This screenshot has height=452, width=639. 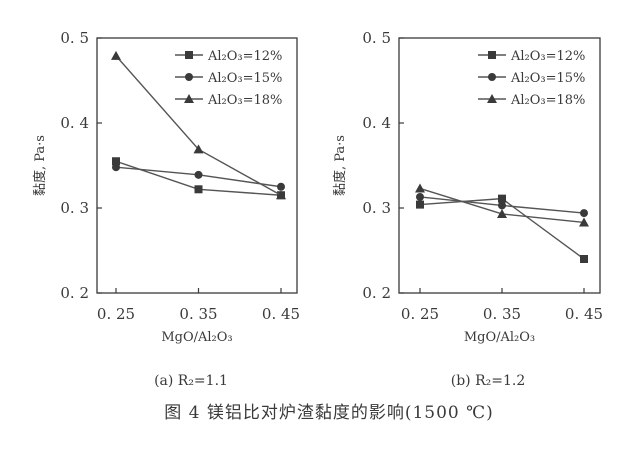 I want to click on chart-subtitle: (b) R₂=1.2, so click(x=488, y=381).